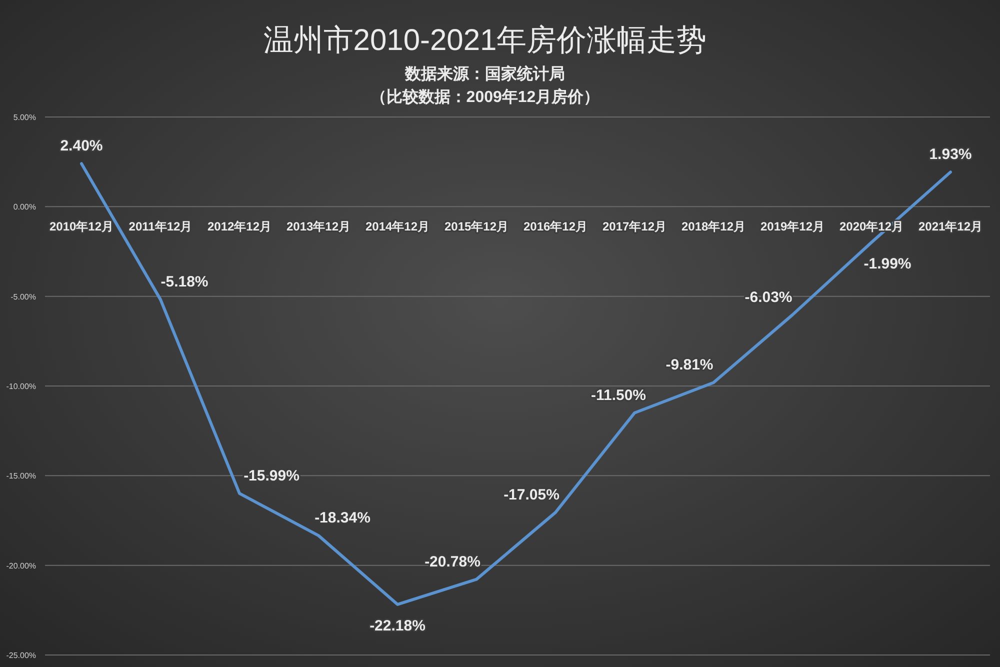 Image resolution: width=1000 pixels, height=667 pixels. I want to click on data-label: -1.99%, so click(888, 263).